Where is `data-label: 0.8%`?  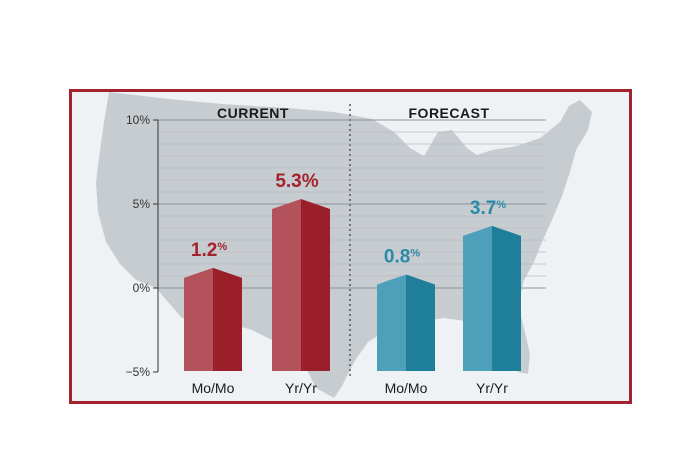
data-label: 0.8% is located at coordinates (402, 257).